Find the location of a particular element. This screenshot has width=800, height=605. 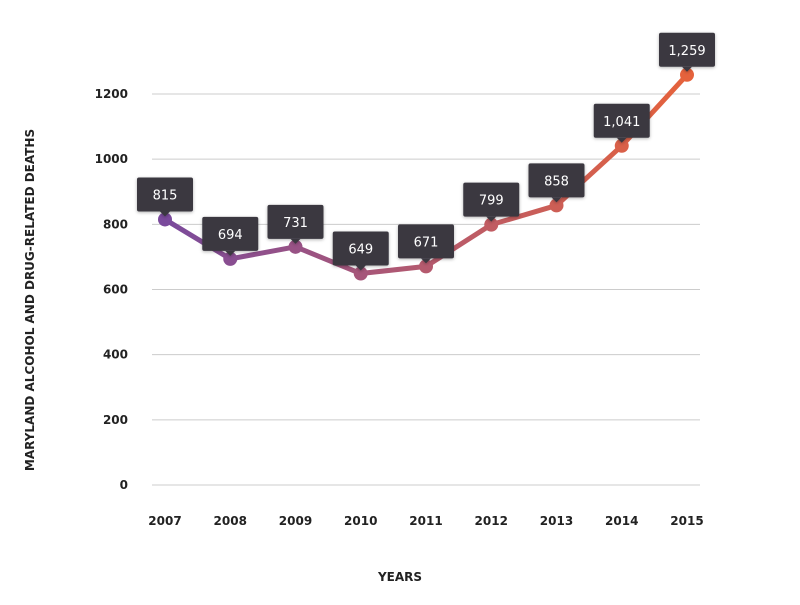

x-tick-label: 2007 is located at coordinates (164, 521).